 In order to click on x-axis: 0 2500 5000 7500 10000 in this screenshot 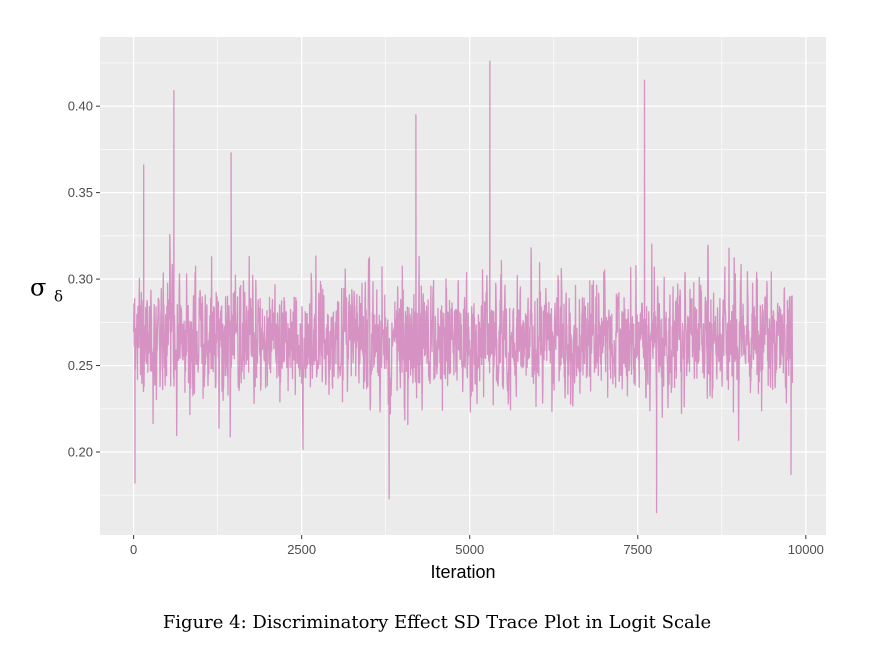, I will do `click(477, 546)`.